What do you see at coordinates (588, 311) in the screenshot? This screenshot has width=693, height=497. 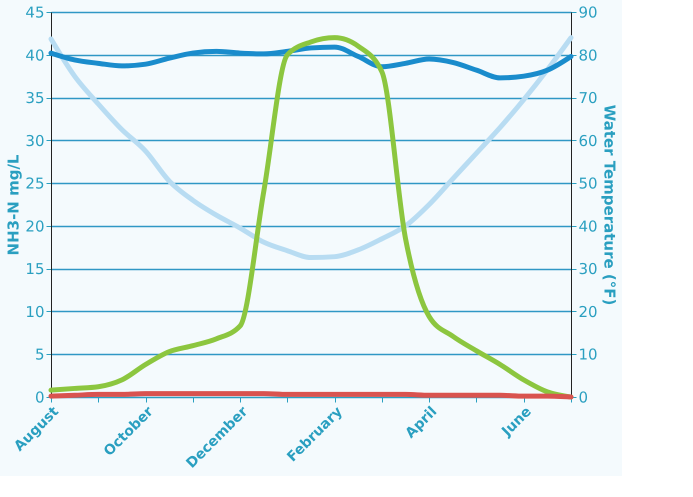 I see `y2-tick-label: 20` at bounding box center [588, 311].